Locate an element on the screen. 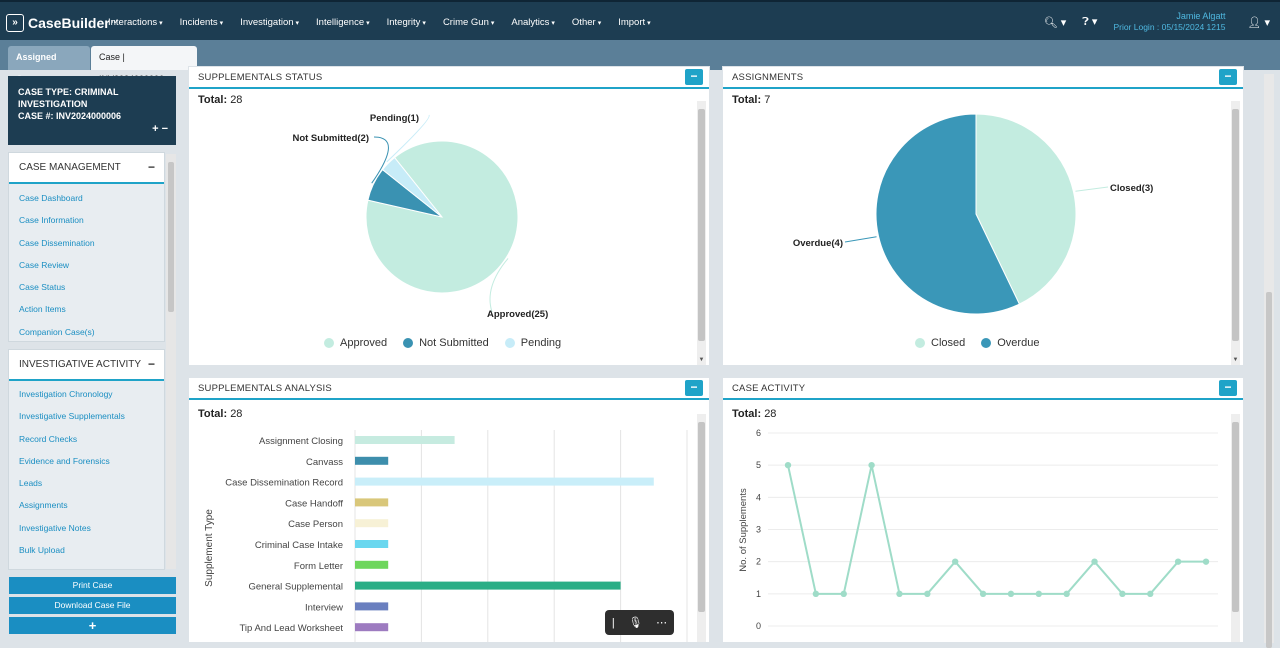 The image size is (1280, 648). sidebar-item-leads: Leads is located at coordinates (31, 483).